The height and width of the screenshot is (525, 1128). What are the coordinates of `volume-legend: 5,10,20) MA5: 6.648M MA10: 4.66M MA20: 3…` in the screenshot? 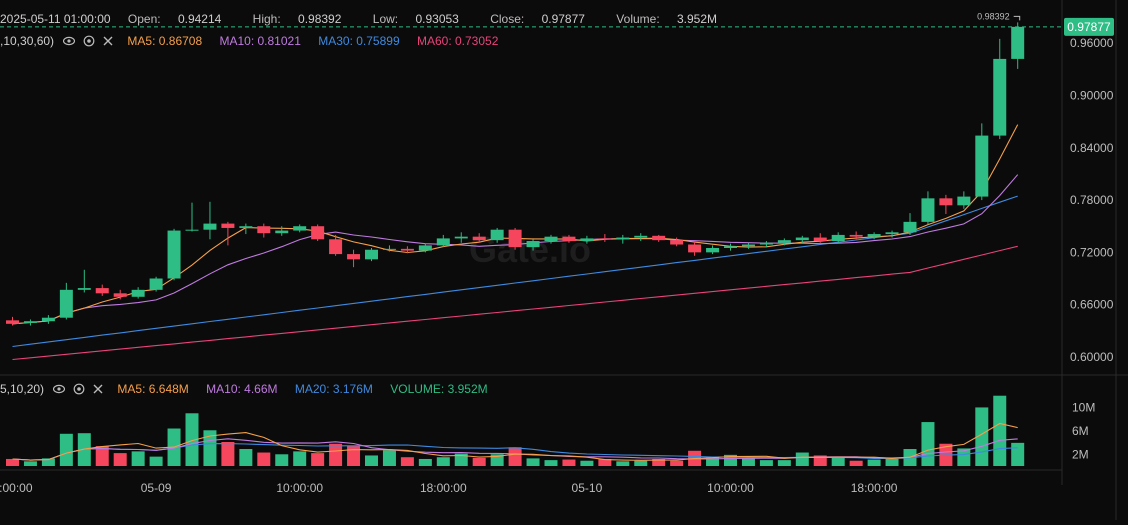 It's located at (251, 389).